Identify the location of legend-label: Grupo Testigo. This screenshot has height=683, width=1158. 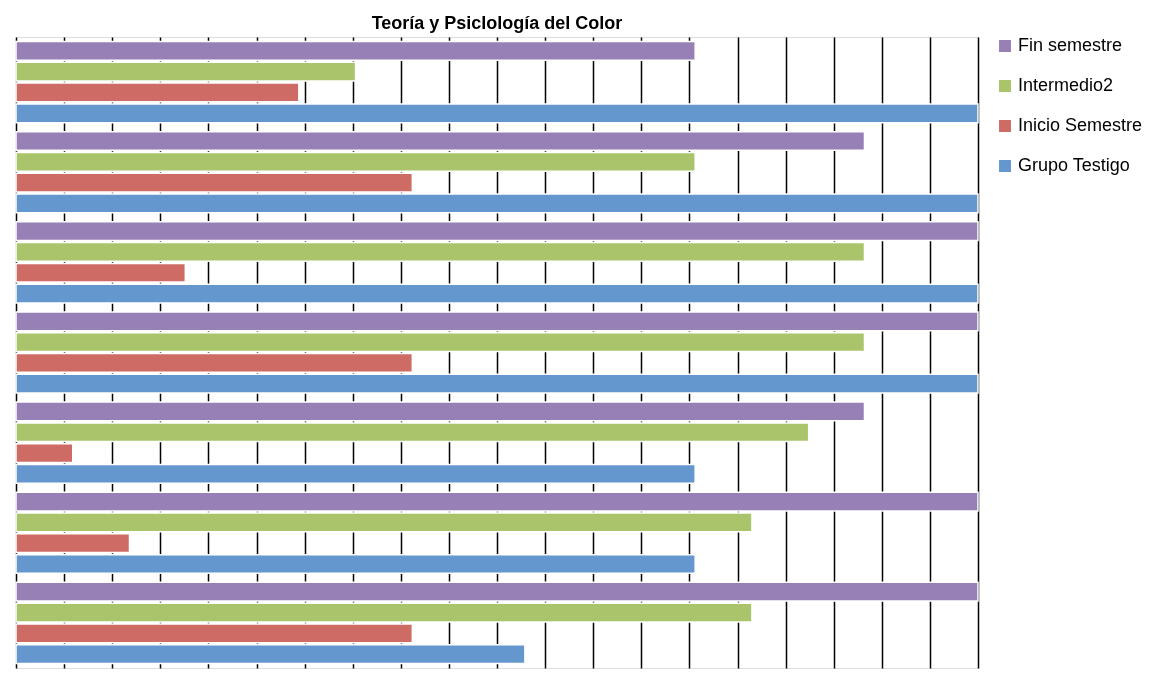
(1074, 165).